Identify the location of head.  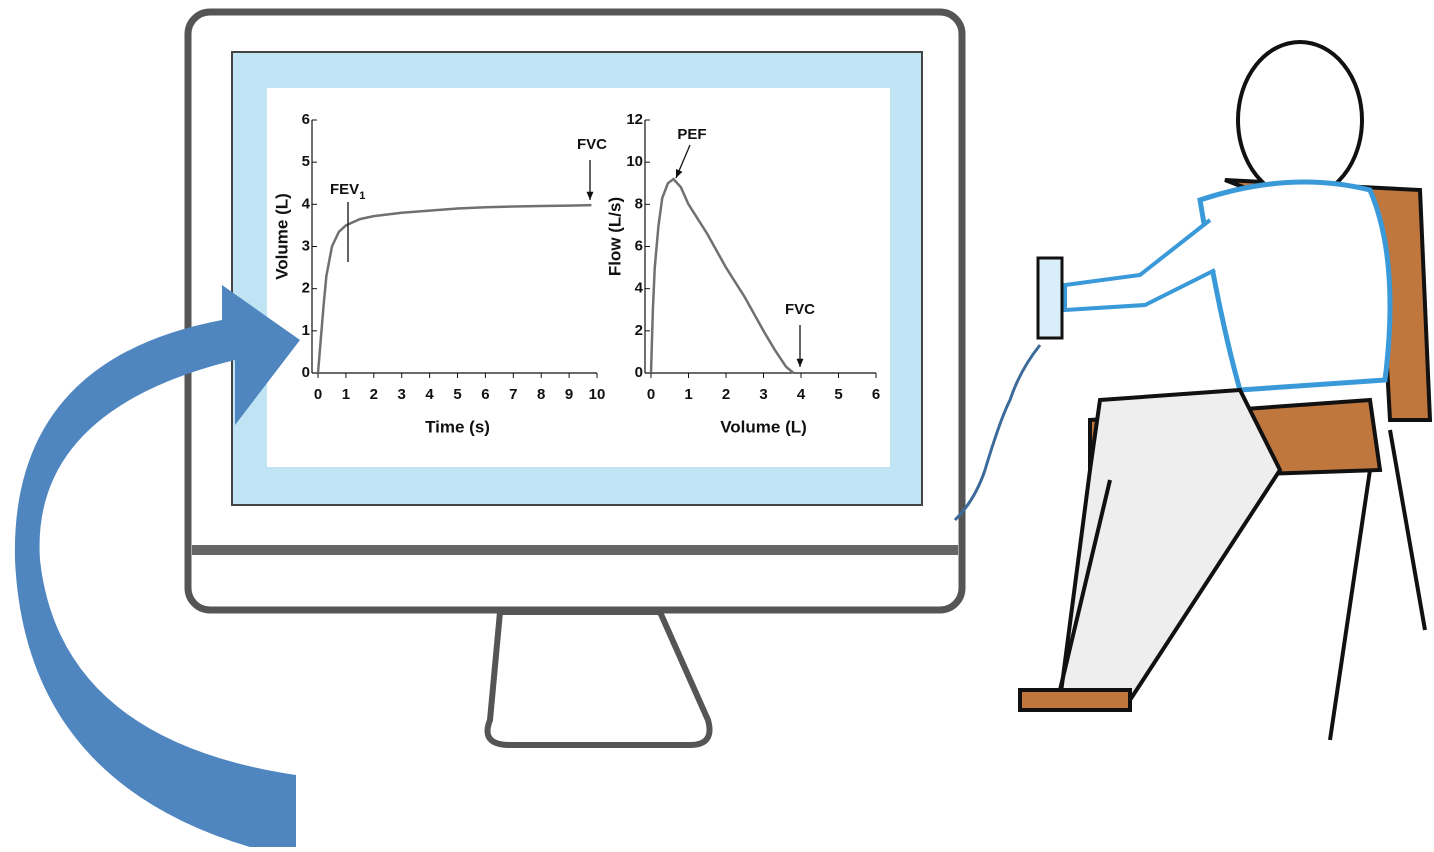
(1300, 120).